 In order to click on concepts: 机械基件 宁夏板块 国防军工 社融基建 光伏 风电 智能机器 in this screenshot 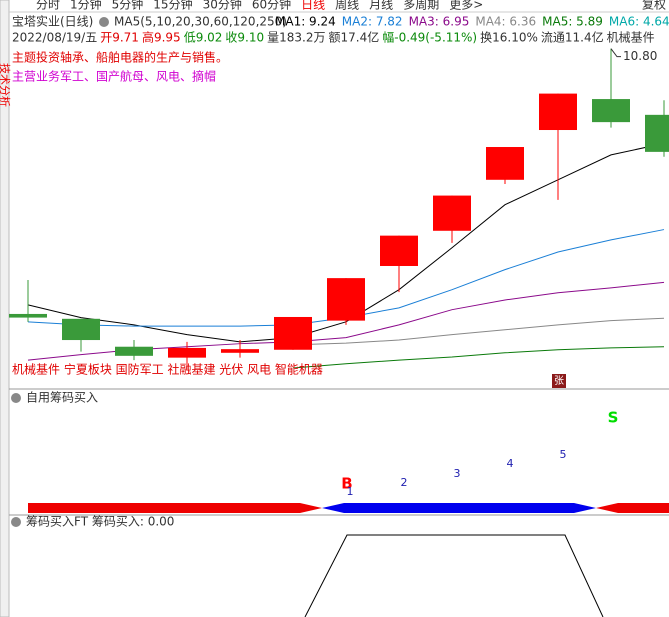, I will do `click(167, 369)`.